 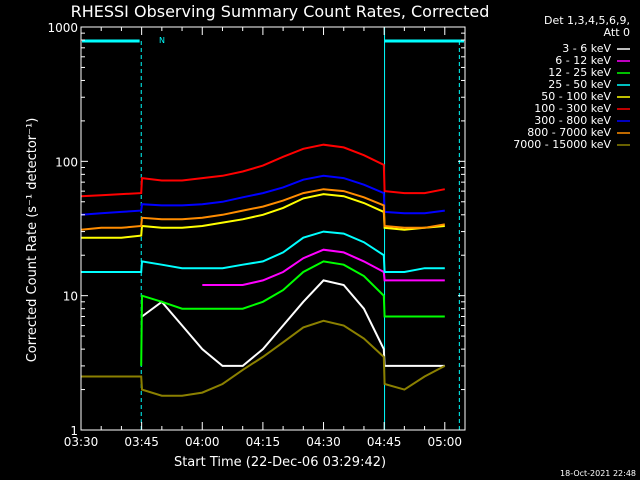 I want to click on legend-entry-2: 6 - 12 keV, so click(x=592, y=60).